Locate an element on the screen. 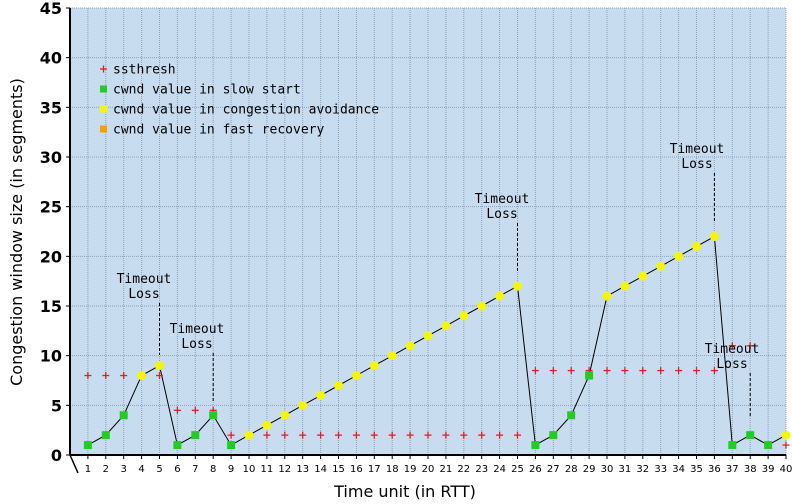 This screenshot has width=792, height=504. x-tick-label: 19 is located at coordinates (410, 469).